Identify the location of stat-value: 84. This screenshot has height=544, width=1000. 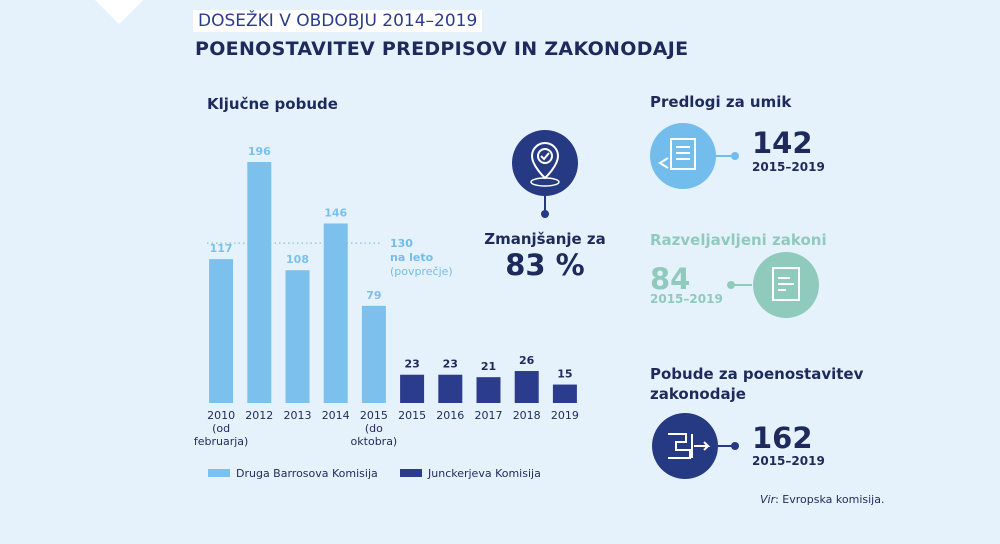
(670, 279).